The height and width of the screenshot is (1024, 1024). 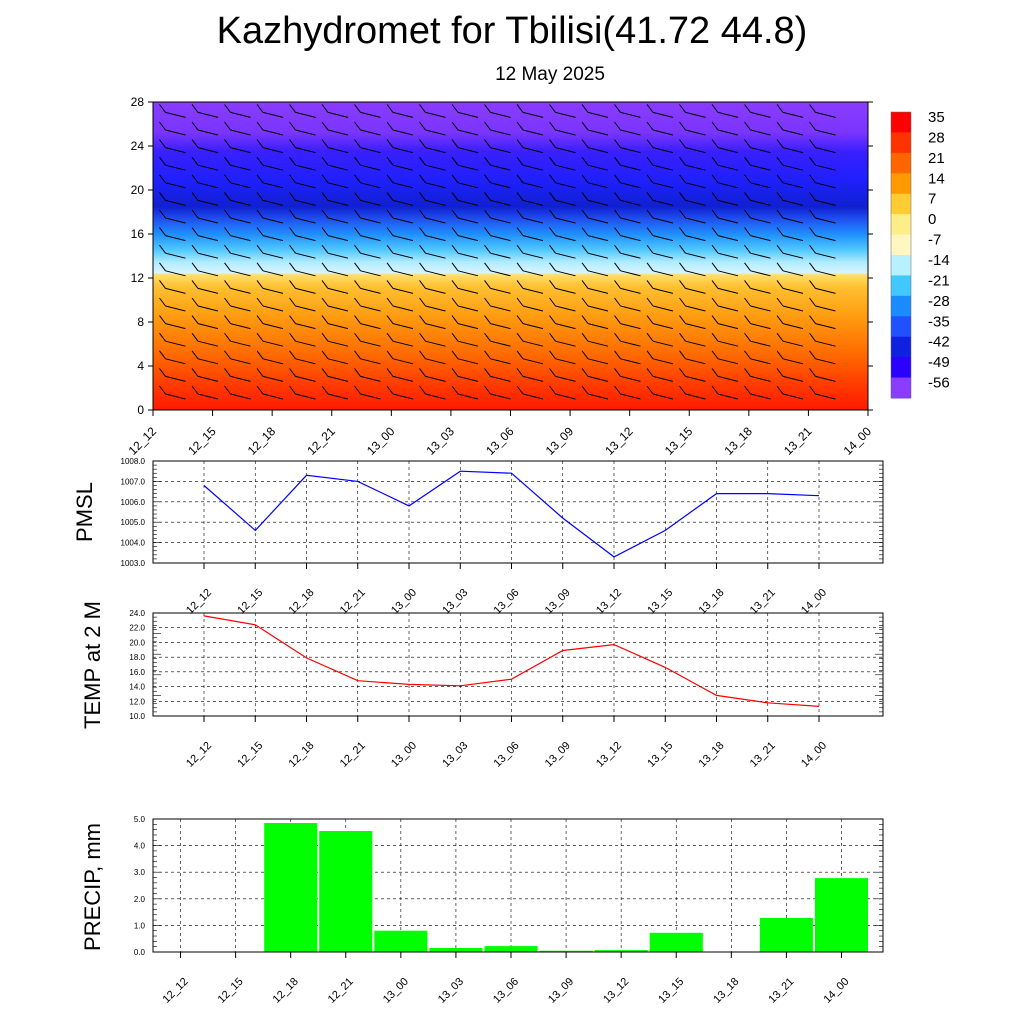 What do you see at coordinates (231, 991) in the screenshot?
I see `x-tick-label: 12_15` at bounding box center [231, 991].